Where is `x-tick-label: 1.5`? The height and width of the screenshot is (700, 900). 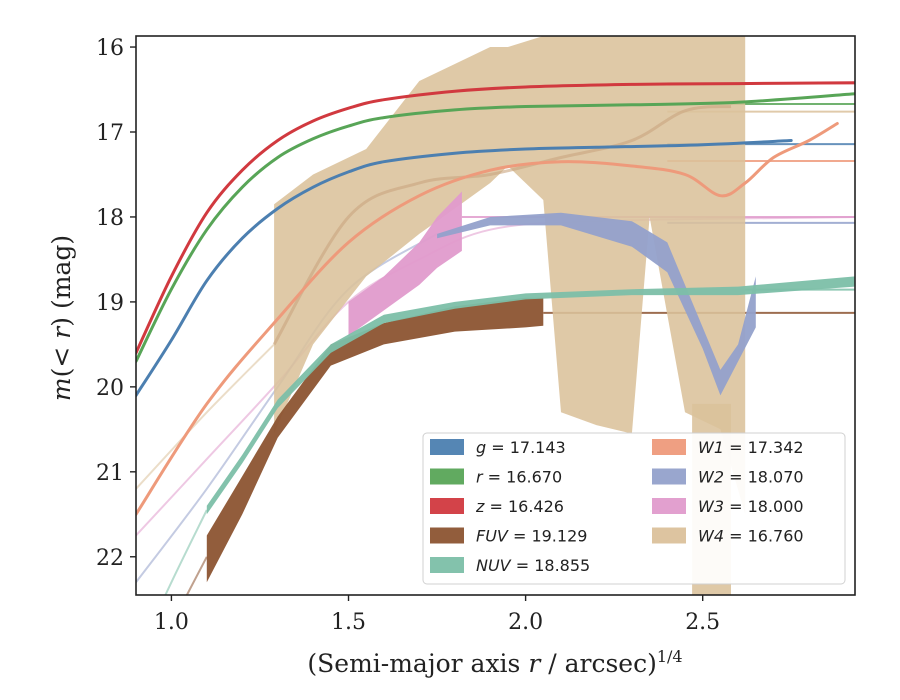 x-tick-label: 1.5 is located at coordinates (348, 622).